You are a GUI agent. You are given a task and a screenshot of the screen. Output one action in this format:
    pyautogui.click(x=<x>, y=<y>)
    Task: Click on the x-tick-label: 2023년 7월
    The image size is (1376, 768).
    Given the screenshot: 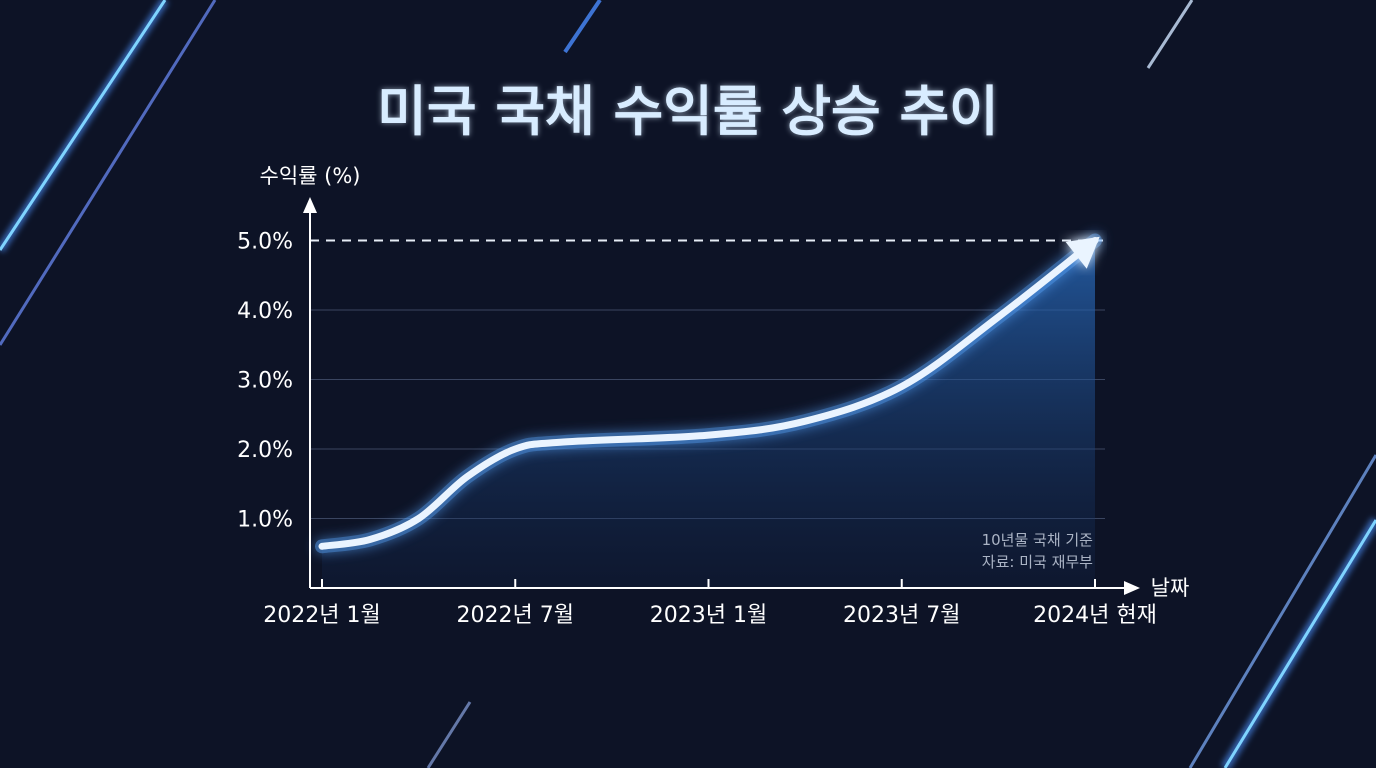 What is the action you would take?
    pyautogui.click(x=901, y=615)
    